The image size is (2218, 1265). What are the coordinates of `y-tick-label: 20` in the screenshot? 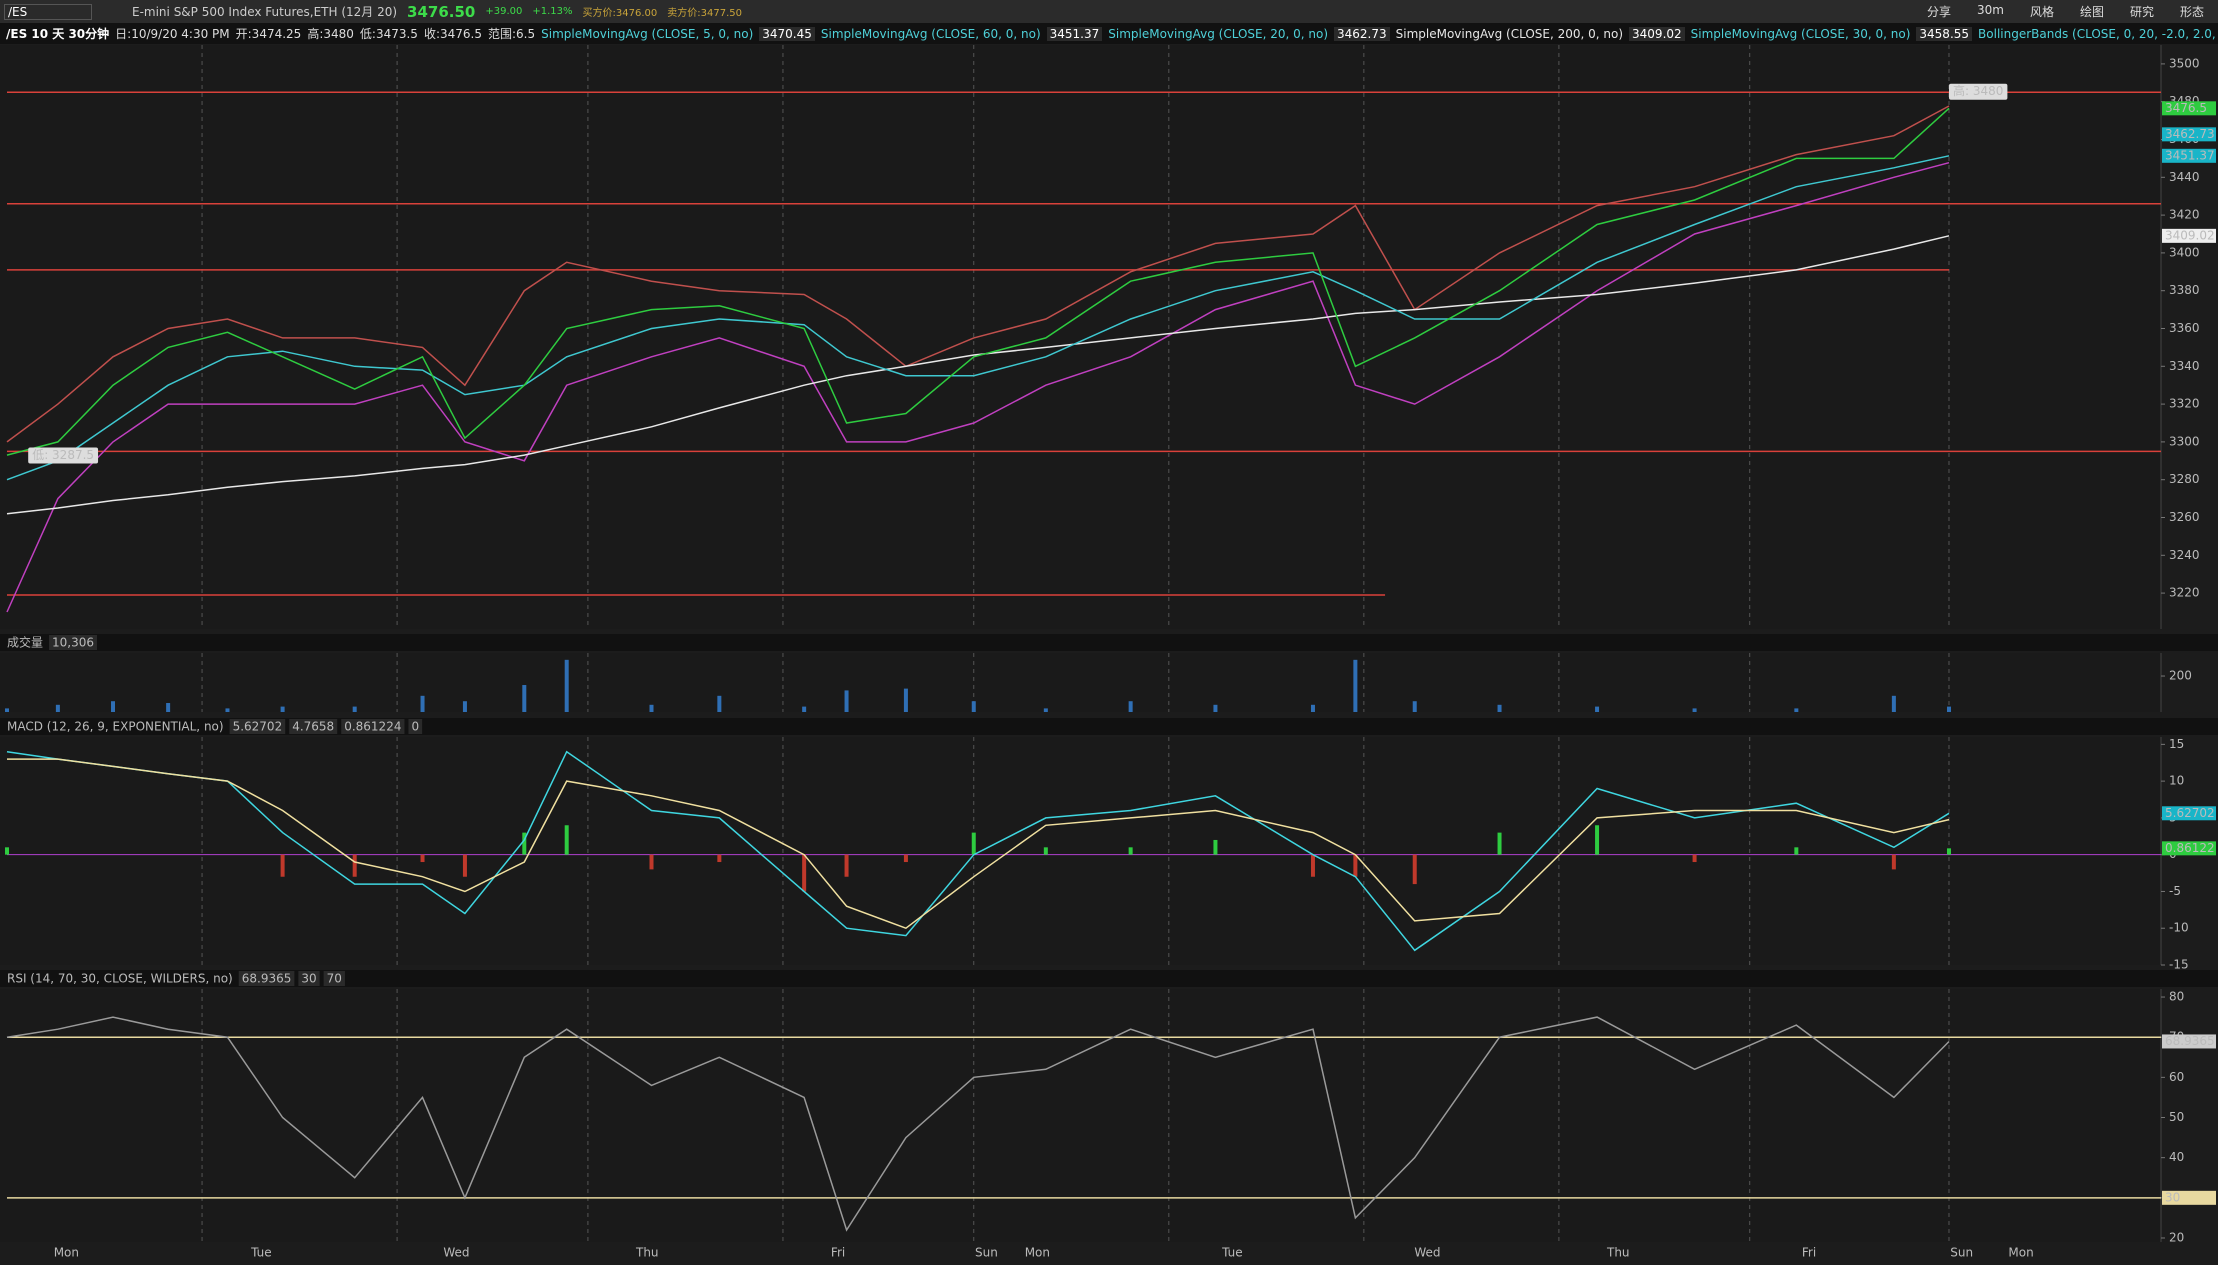 It's located at (2176, 1237).